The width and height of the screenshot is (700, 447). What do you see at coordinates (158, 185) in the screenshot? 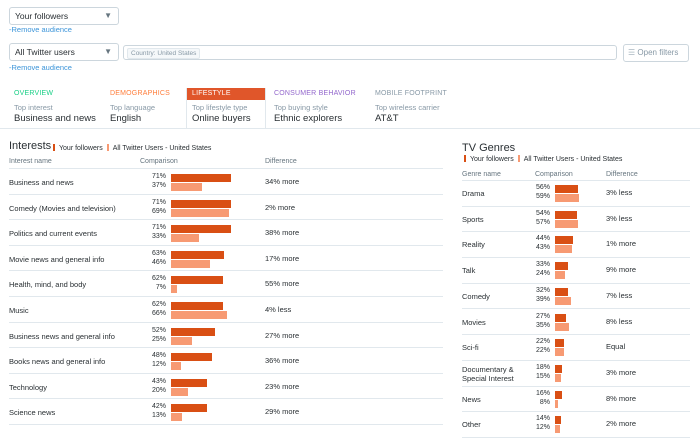
I see `all-users-percent: 37%` at bounding box center [158, 185].